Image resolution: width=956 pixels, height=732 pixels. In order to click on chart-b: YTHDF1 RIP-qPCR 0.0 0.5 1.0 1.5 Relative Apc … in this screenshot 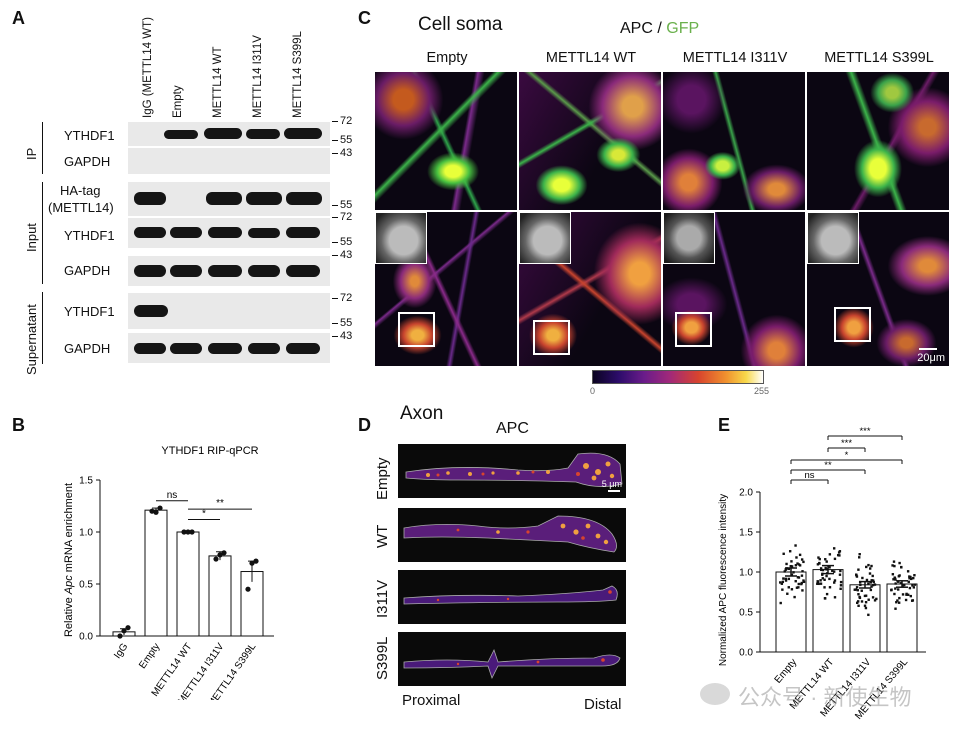, I will do `click(168, 572)`.